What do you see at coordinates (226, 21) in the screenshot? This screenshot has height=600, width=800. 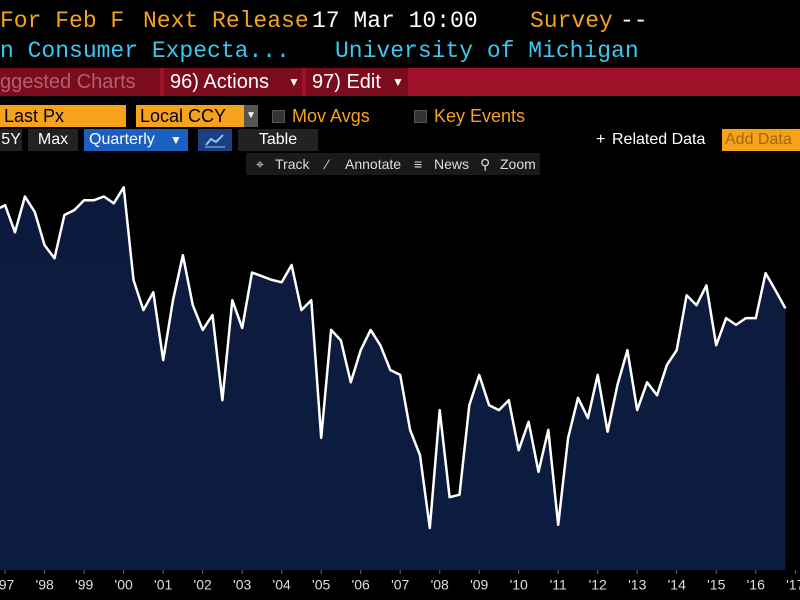 I see `label: Next Release` at bounding box center [226, 21].